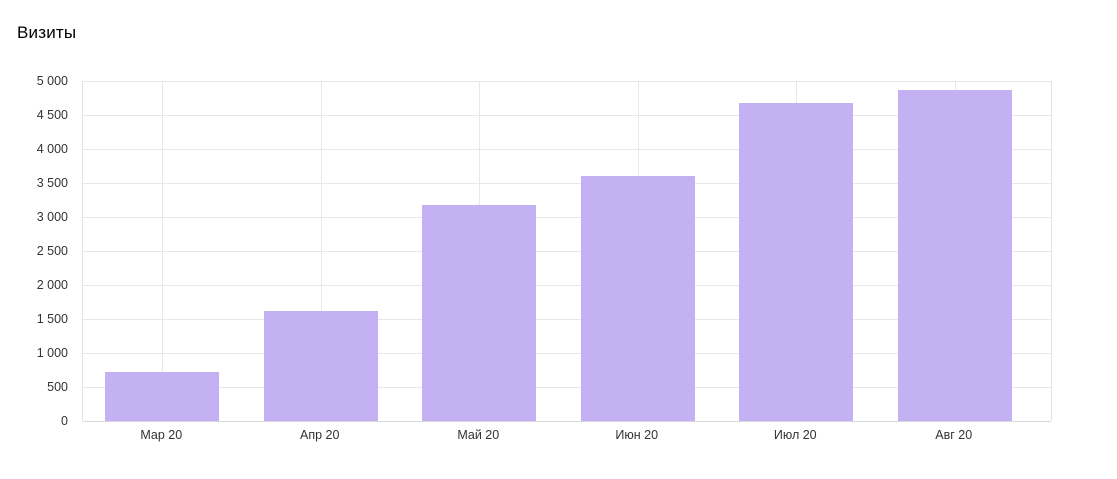 The width and height of the screenshot is (1117, 479). Describe the element at coordinates (52, 319) in the screenshot. I see `y-tick-label: 1 500` at that location.